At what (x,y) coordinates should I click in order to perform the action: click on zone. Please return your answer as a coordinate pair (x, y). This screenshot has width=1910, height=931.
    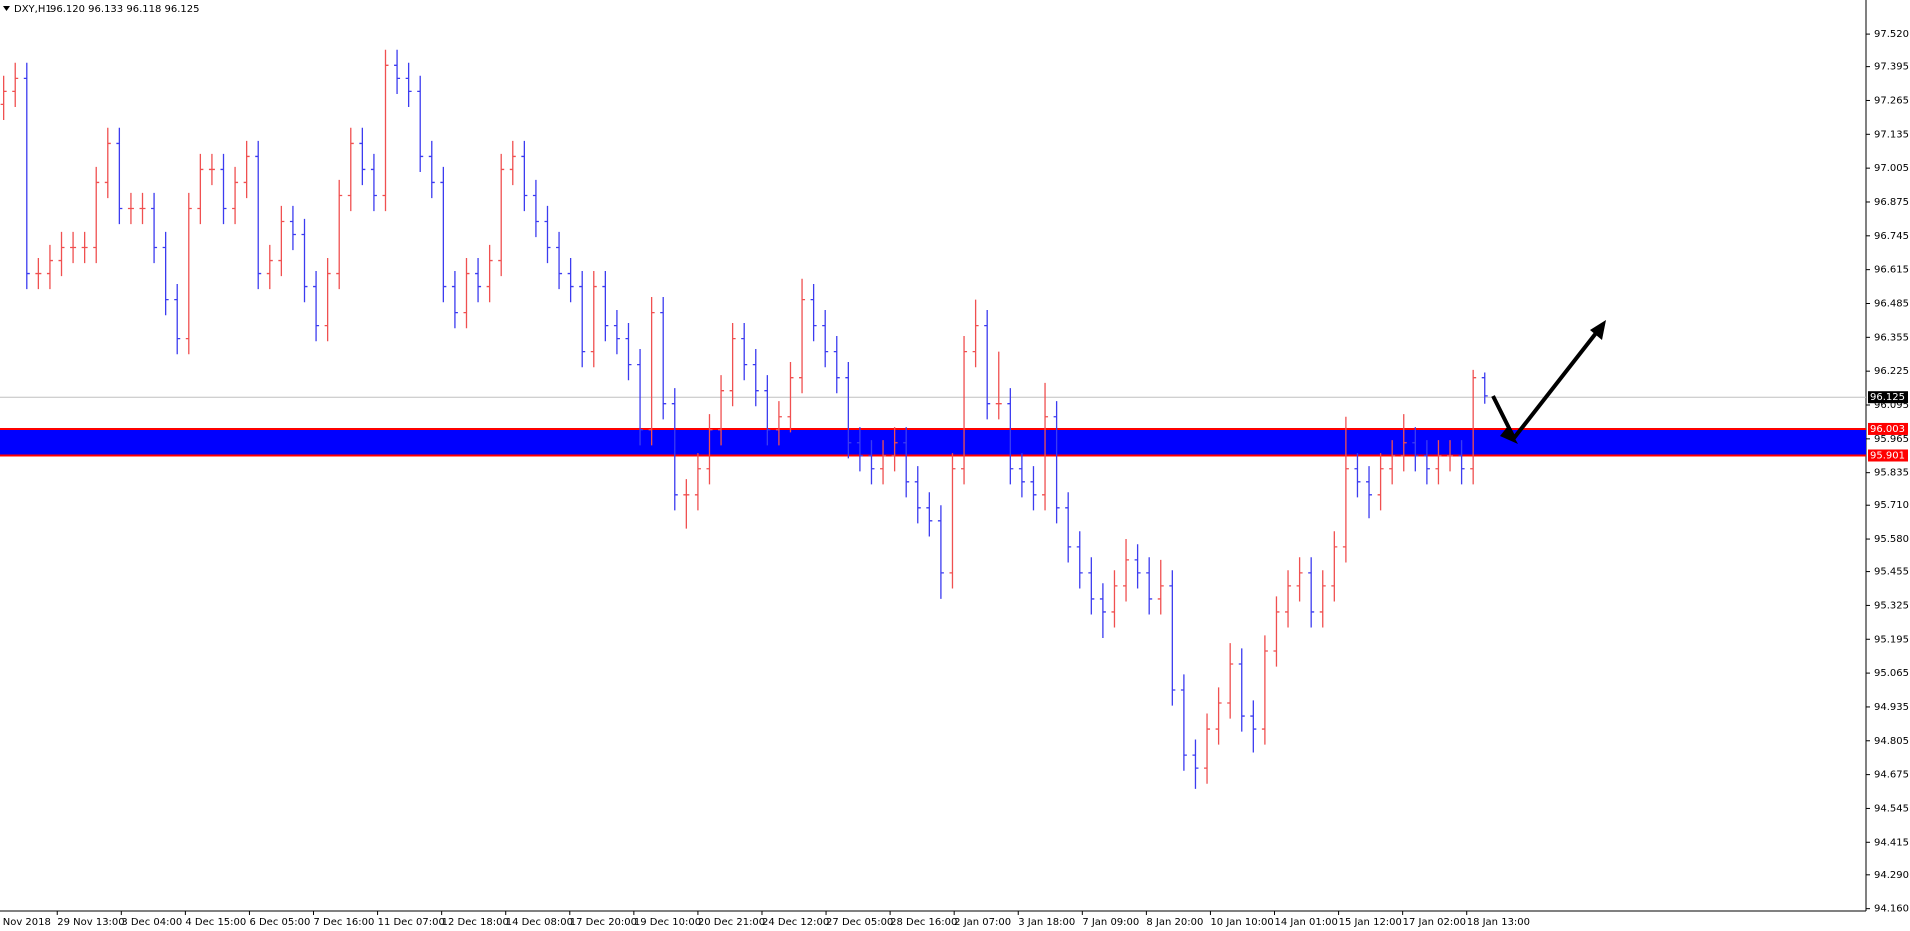
    Looking at the image, I should click on (933, 442).